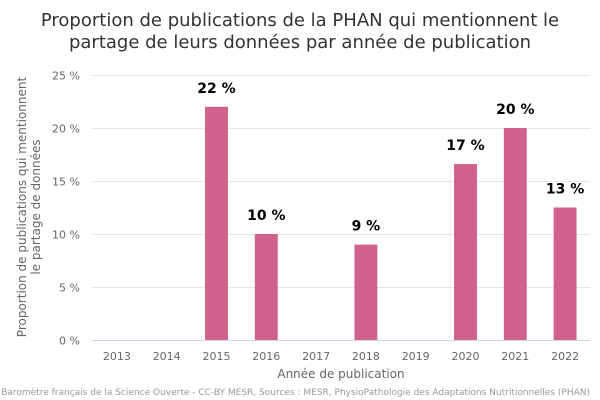  What do you see at coordinates (66, 129) in the screenshot?
I see `y-tick-label: 20 %` at bounding box center [66, 129].